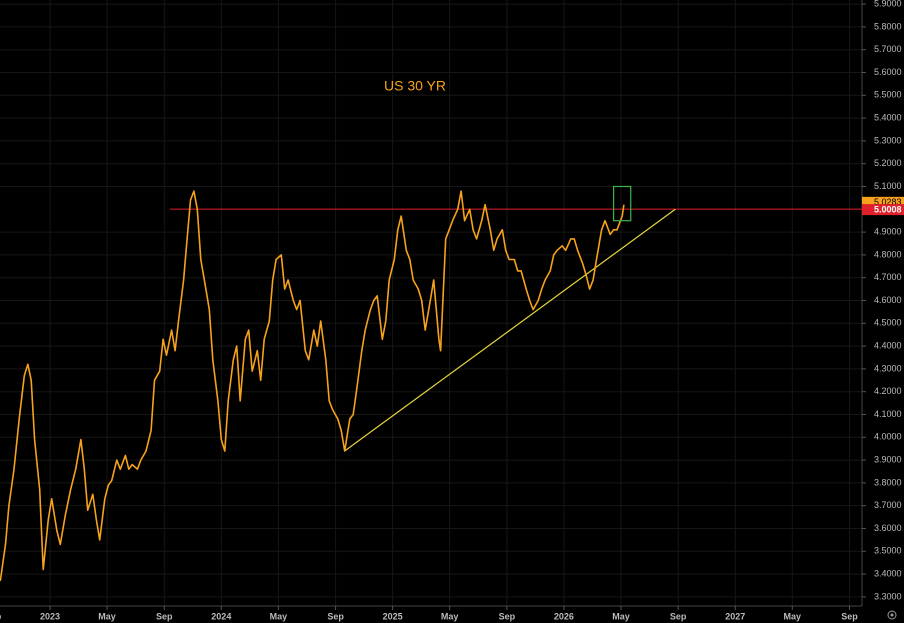  Describe the element at coordinates (221, 616) in the screenshot. I see `x-tick-label: 2024` at that location.